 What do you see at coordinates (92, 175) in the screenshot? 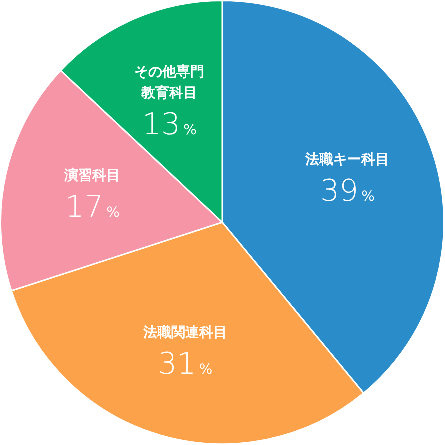
I see `slice-label: 演習科目` at bounding box center [92, 175].